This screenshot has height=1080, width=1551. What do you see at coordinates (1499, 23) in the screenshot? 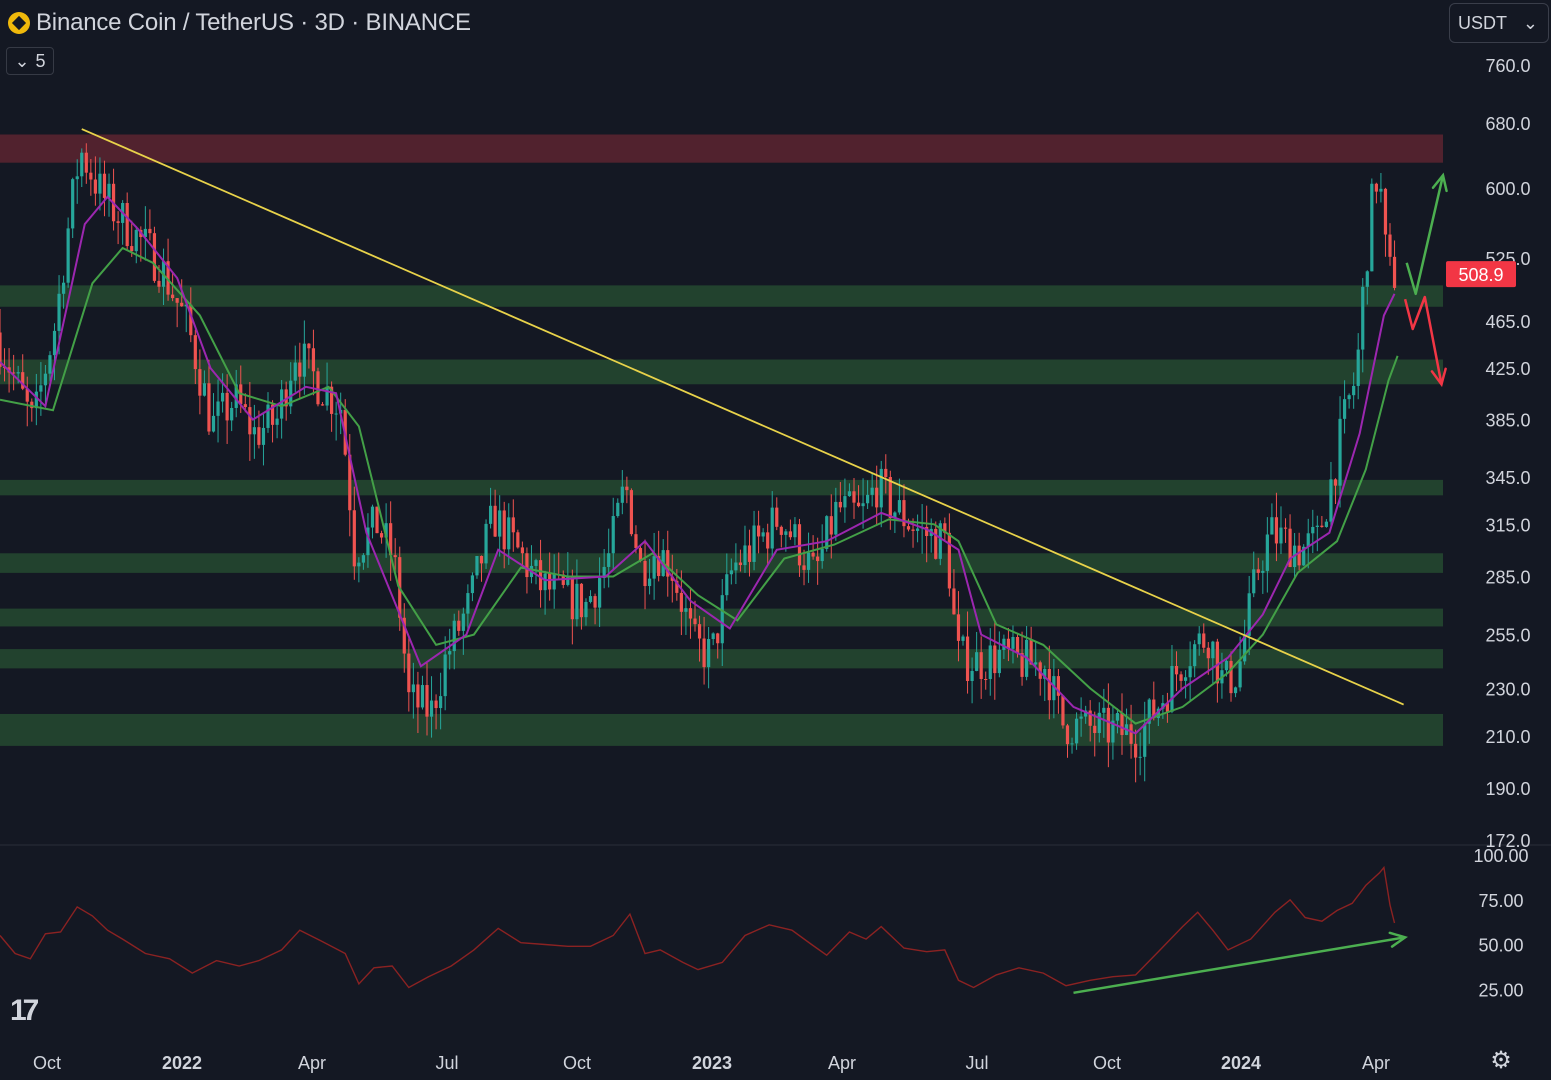
I see `currency-select: USDT ⌄` at bounding box center [1499, 23].